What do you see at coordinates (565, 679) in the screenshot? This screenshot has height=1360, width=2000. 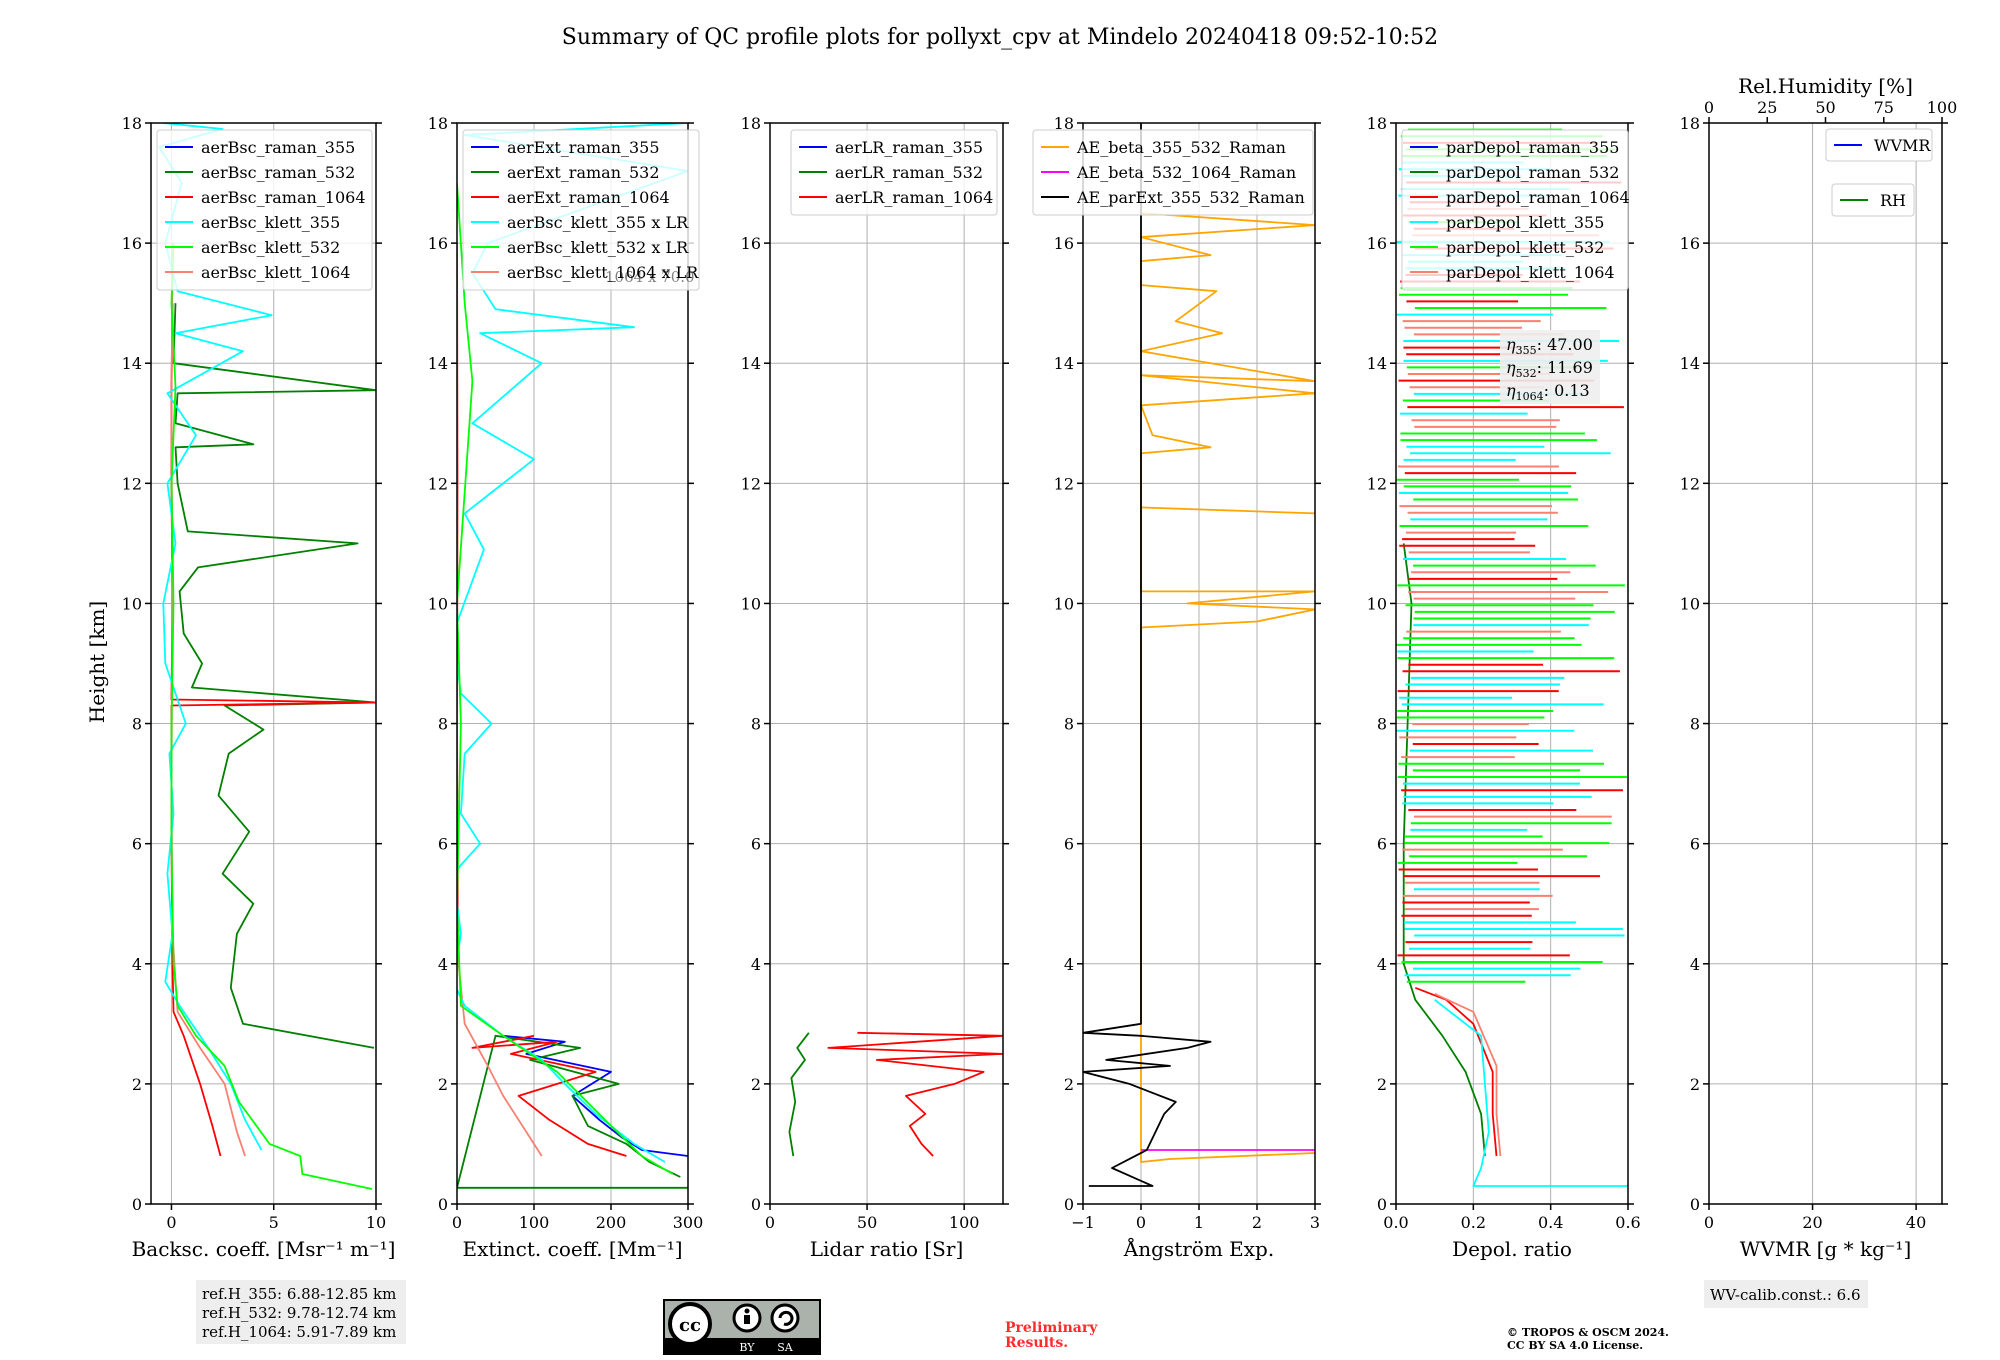 I see `series-line-aerBsc_klett_532 x LR` at bounding box center [565, 679].